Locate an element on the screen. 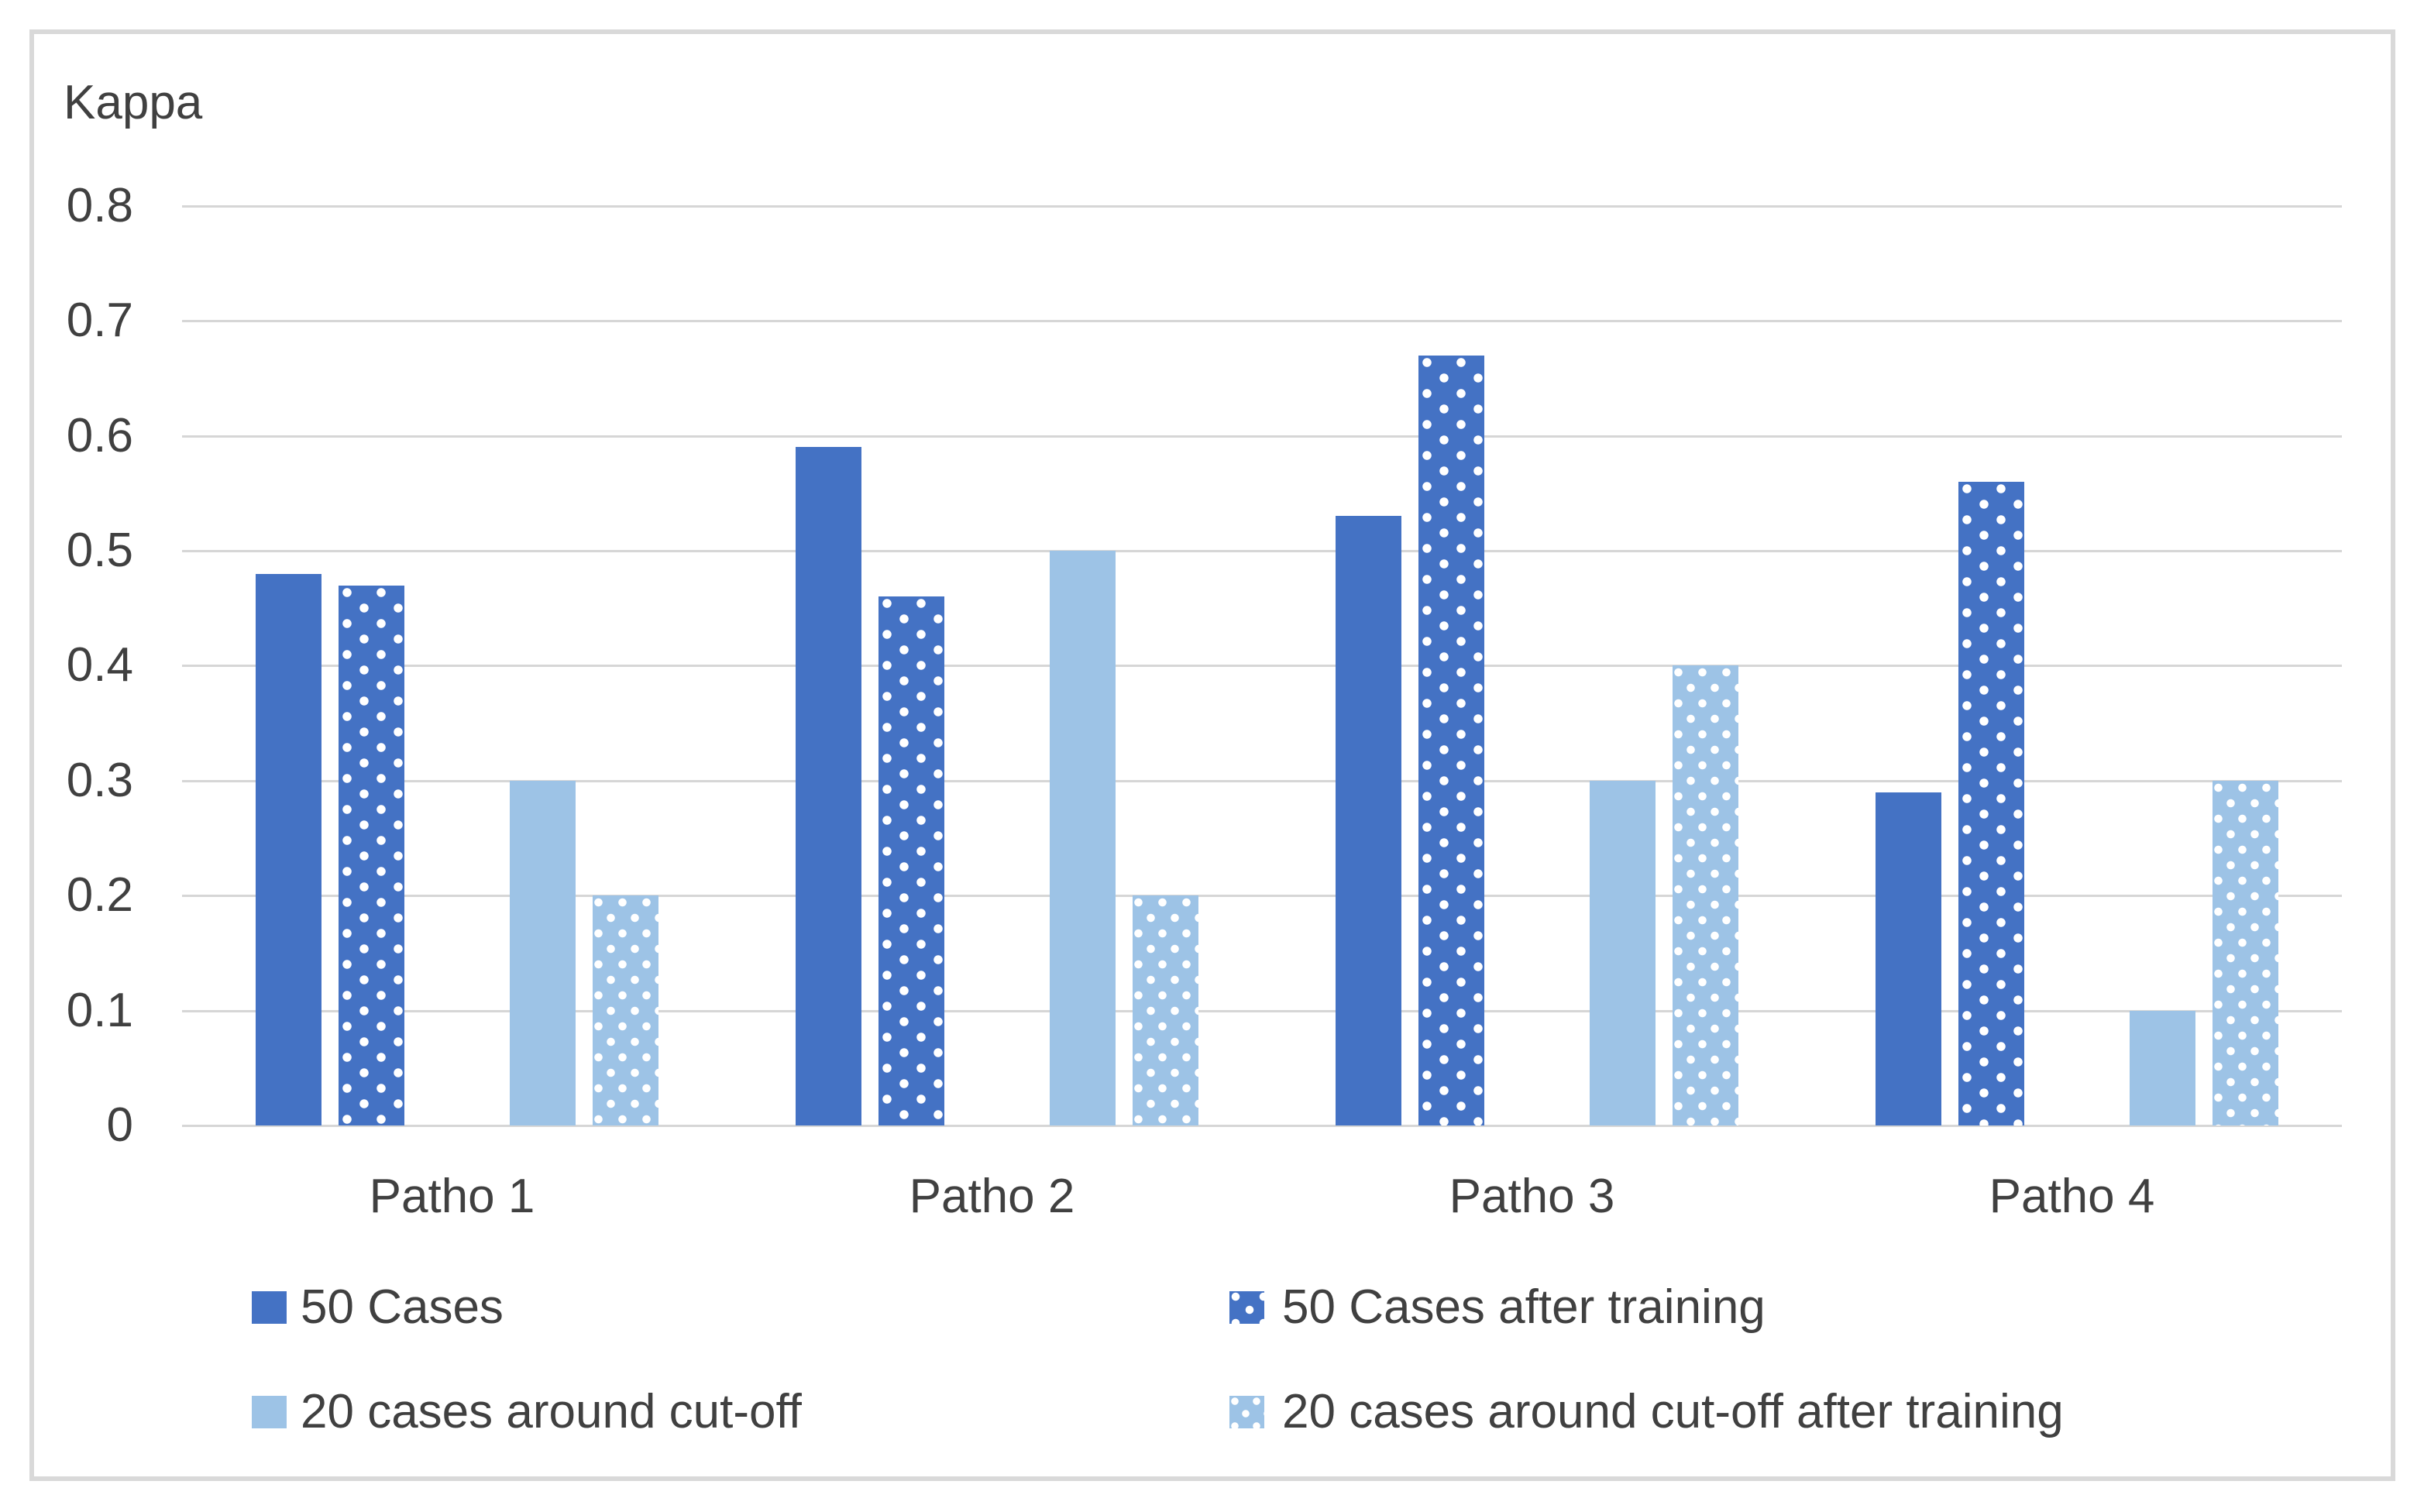 The height and width of the screenshot is (1512, 2424). y-tick-label-0.4: 0.4 is located at coordinates (99, 665).